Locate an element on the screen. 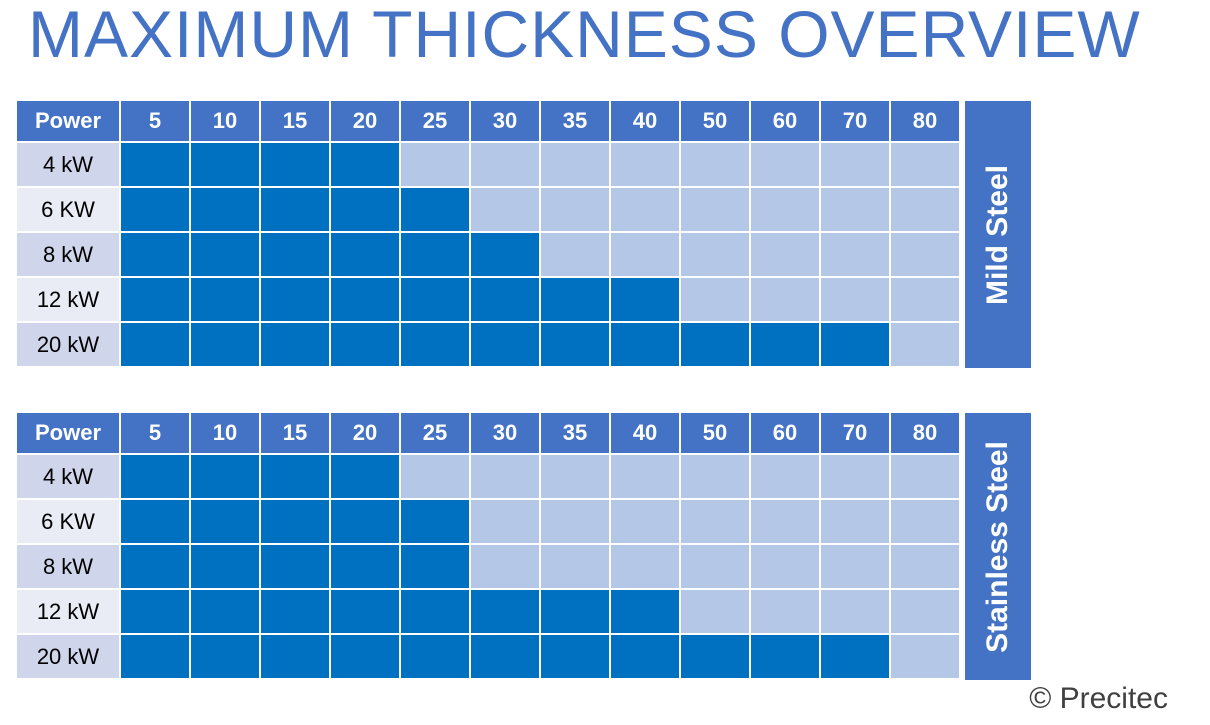  column-header: 80 is located at coordinates (926, 122).